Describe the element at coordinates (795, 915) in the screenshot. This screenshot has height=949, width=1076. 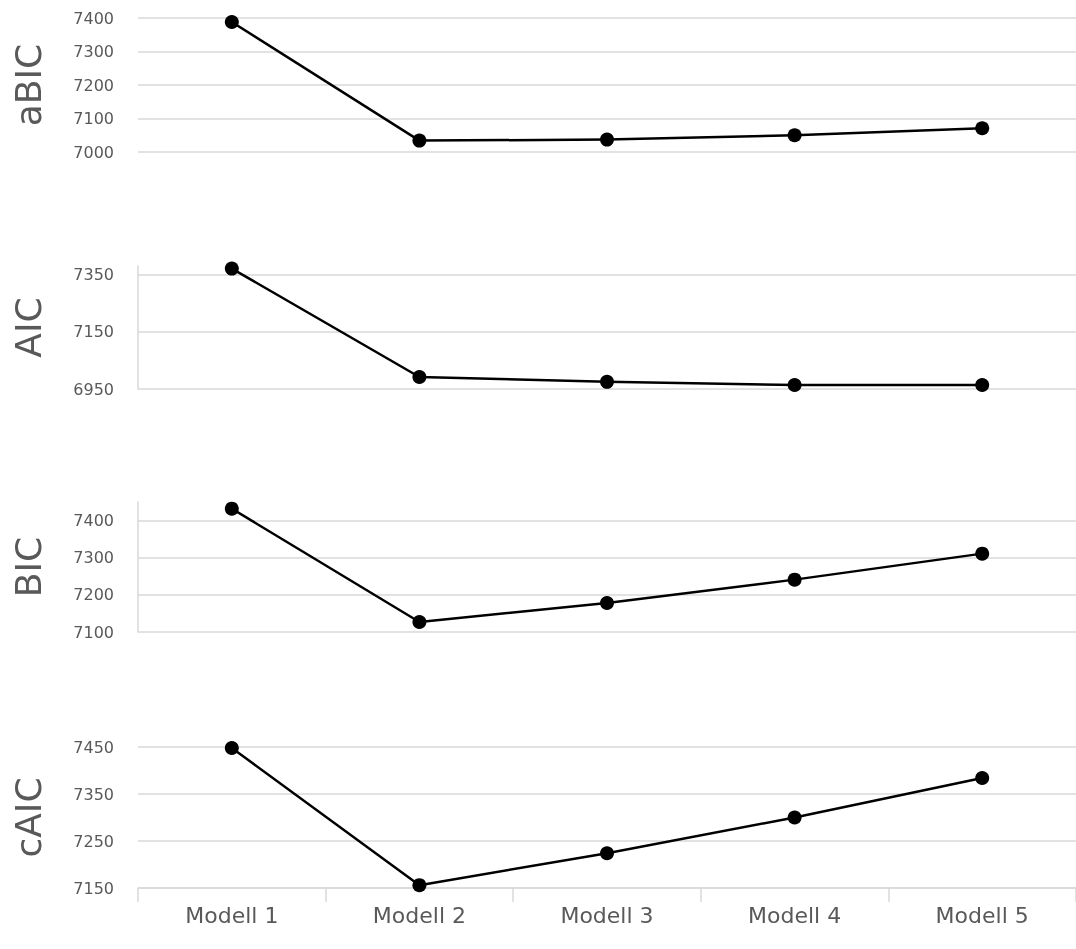
I see `x-tick-label: Modell 4` at that location.